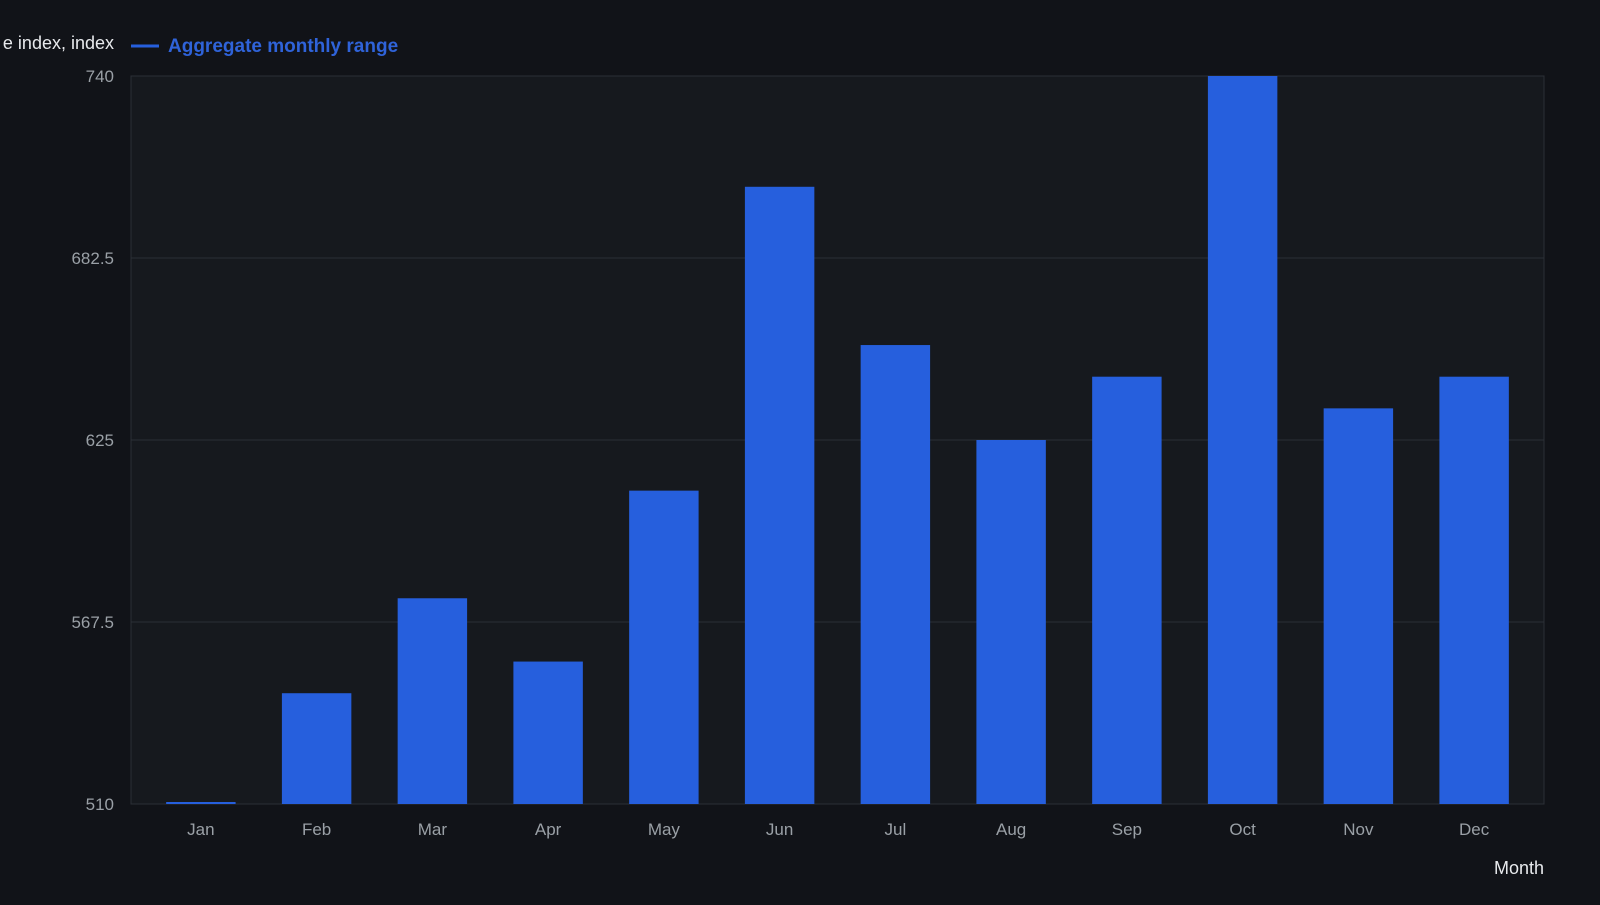  I want to click on x-tick-label: Sep, so click(1127, 829).